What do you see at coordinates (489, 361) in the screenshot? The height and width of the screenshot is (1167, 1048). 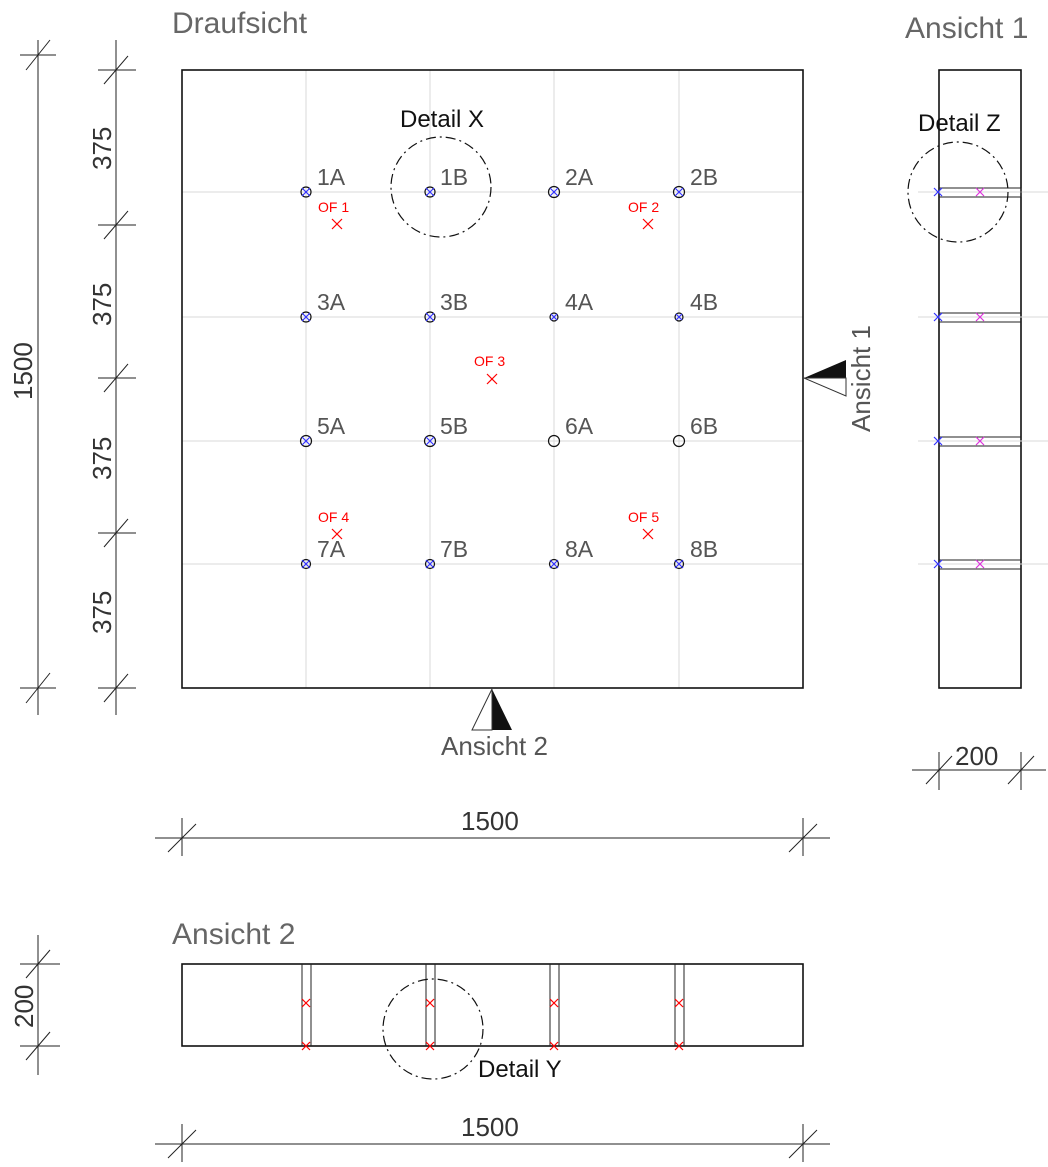 I see `opening-label: OF 3` at bounding box center [489, 361].